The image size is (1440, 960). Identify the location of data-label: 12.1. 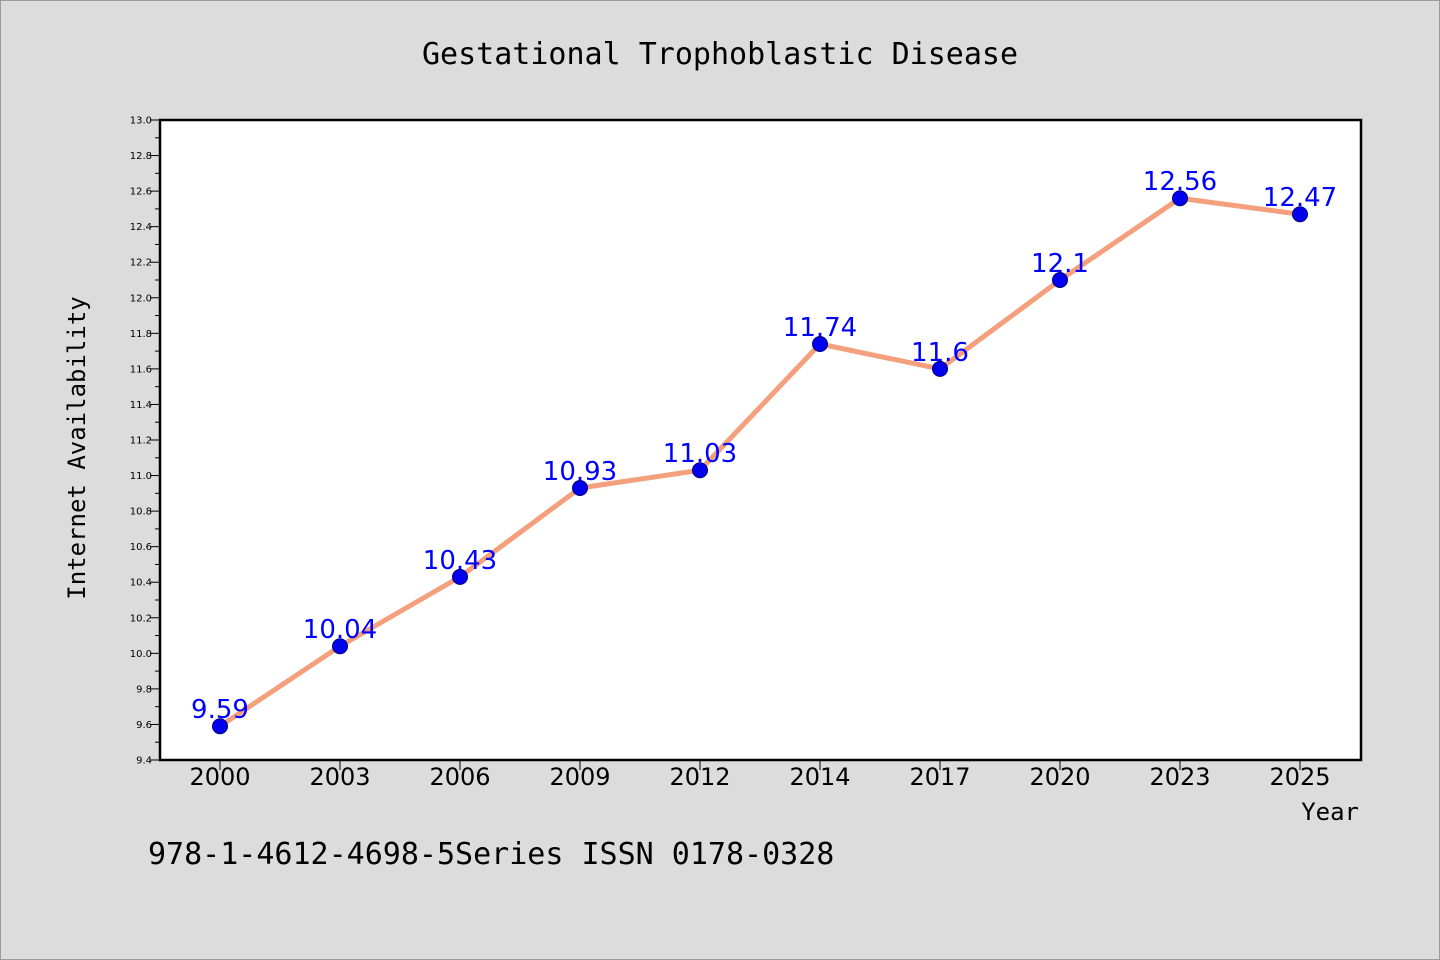
(1060, 264).